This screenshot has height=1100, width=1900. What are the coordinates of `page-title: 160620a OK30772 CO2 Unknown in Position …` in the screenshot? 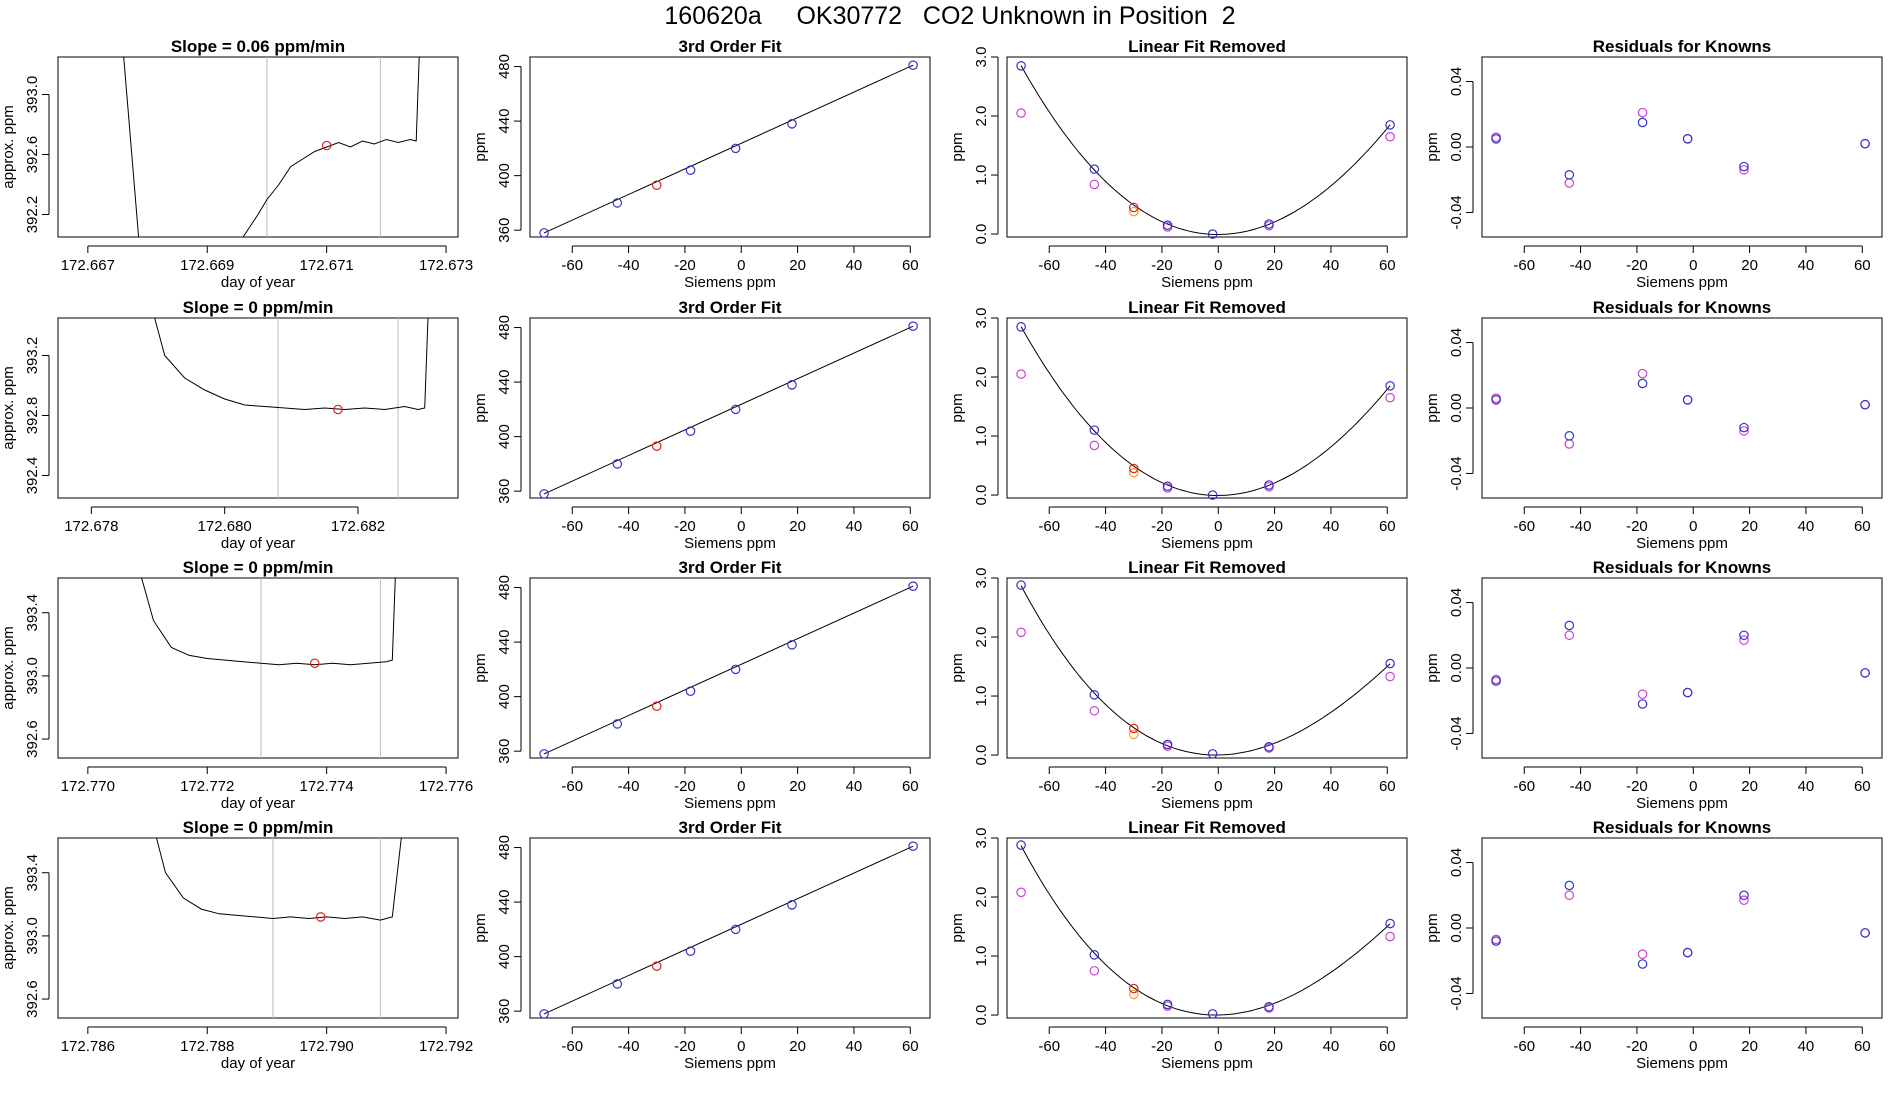 It's located at (950, 16).